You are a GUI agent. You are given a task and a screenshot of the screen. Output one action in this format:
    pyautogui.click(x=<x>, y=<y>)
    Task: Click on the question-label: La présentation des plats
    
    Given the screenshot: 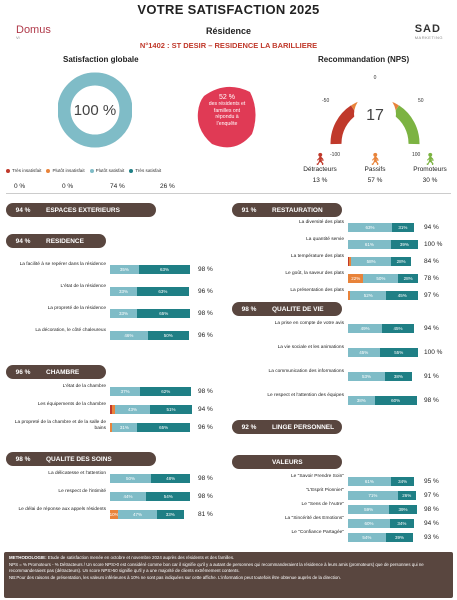 What is the action you would take?
    pyautogui.click(x=317, y=290)
    